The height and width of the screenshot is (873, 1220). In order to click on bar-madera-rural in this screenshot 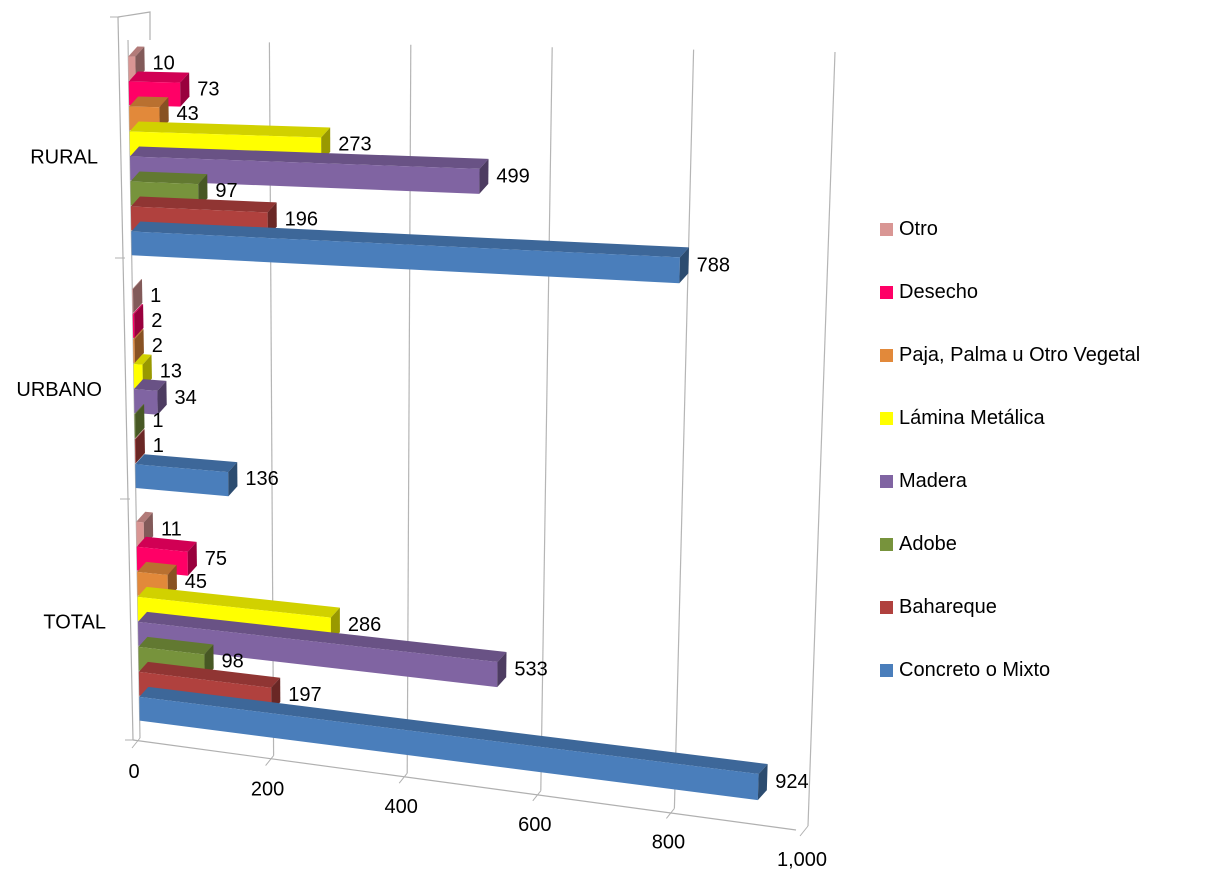, I will do `click(309, 170)`.